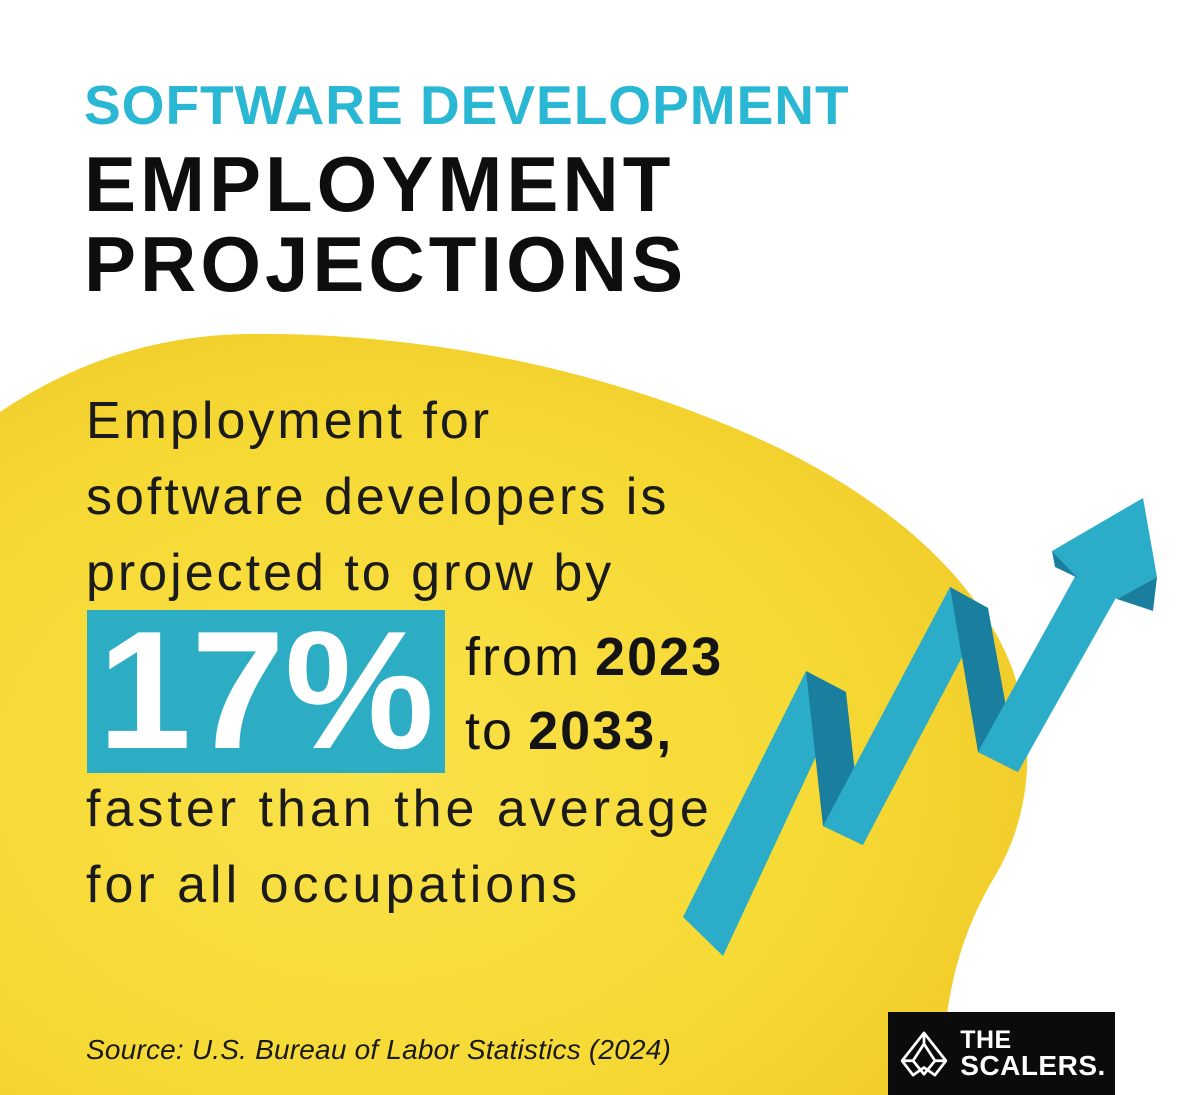  Describe the element at coordinates (1029, 1065) in the screenshot. I see `brand-logo-name: SCALERS` at that location.